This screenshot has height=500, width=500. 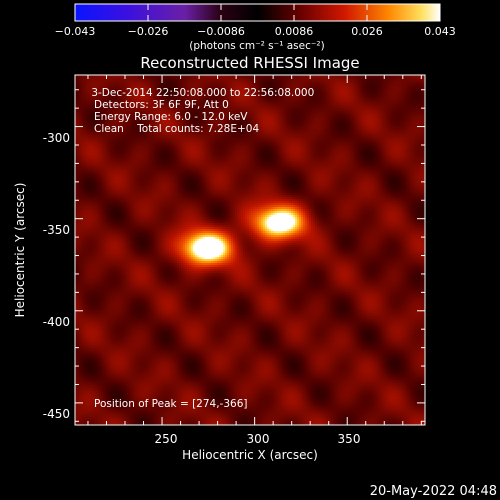 I want to click on x-axis-label: Heliocentric X (arcsec), so click(x=250, y=455).